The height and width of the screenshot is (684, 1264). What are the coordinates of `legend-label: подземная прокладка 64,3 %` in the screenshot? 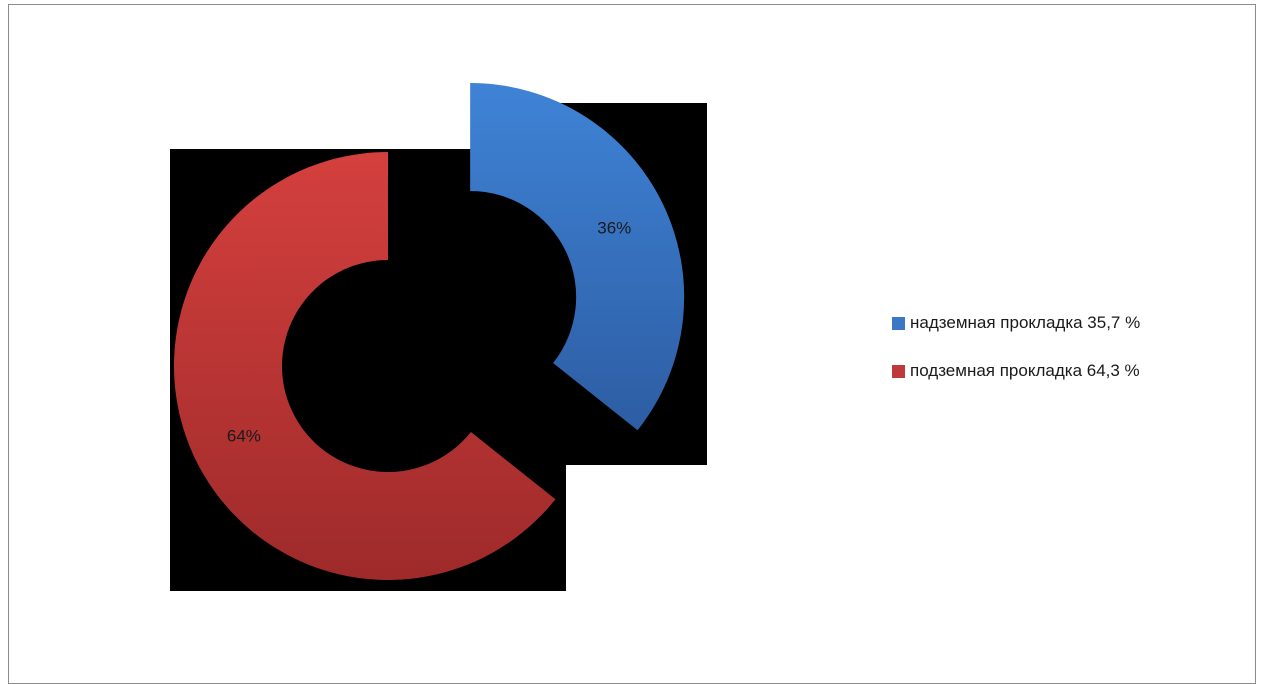 It's located at (1025, 370).